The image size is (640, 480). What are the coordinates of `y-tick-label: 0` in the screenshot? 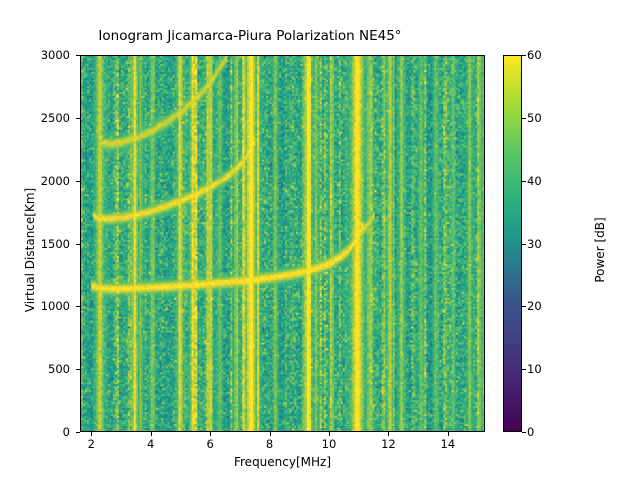 It's located at (66, 432).